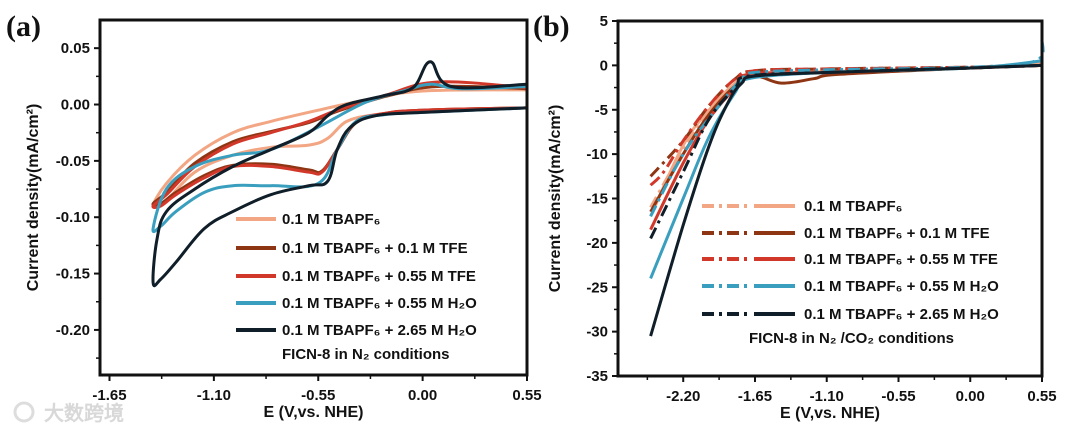 Image resolution: width=1080 pixels, height=433 pixels. I want to click on panel-b-x-tick-label: -0.55, so click(898, 396).